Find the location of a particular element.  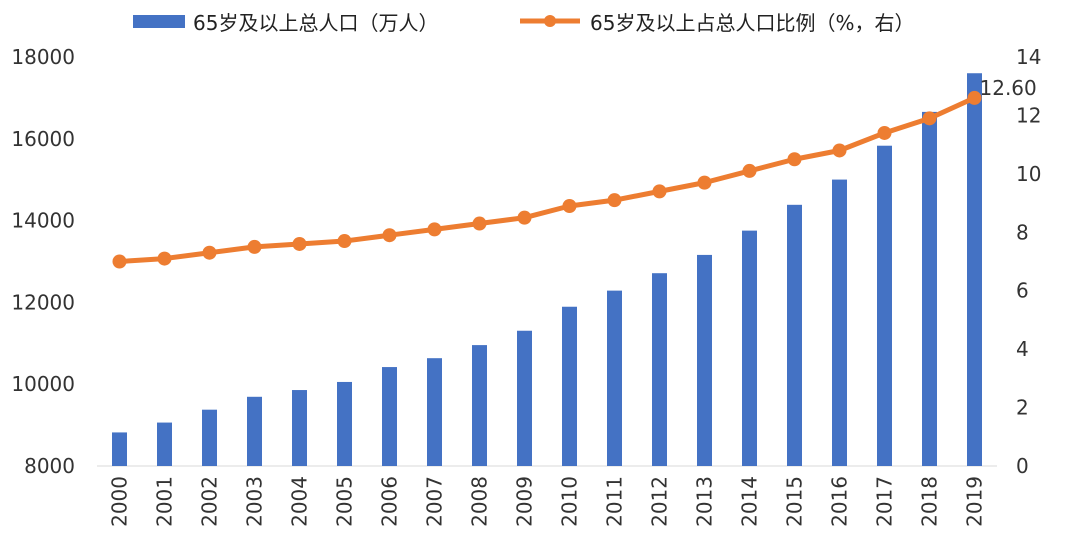

y-left-tick-10000: 10000 is located at coordinates (43, 384).